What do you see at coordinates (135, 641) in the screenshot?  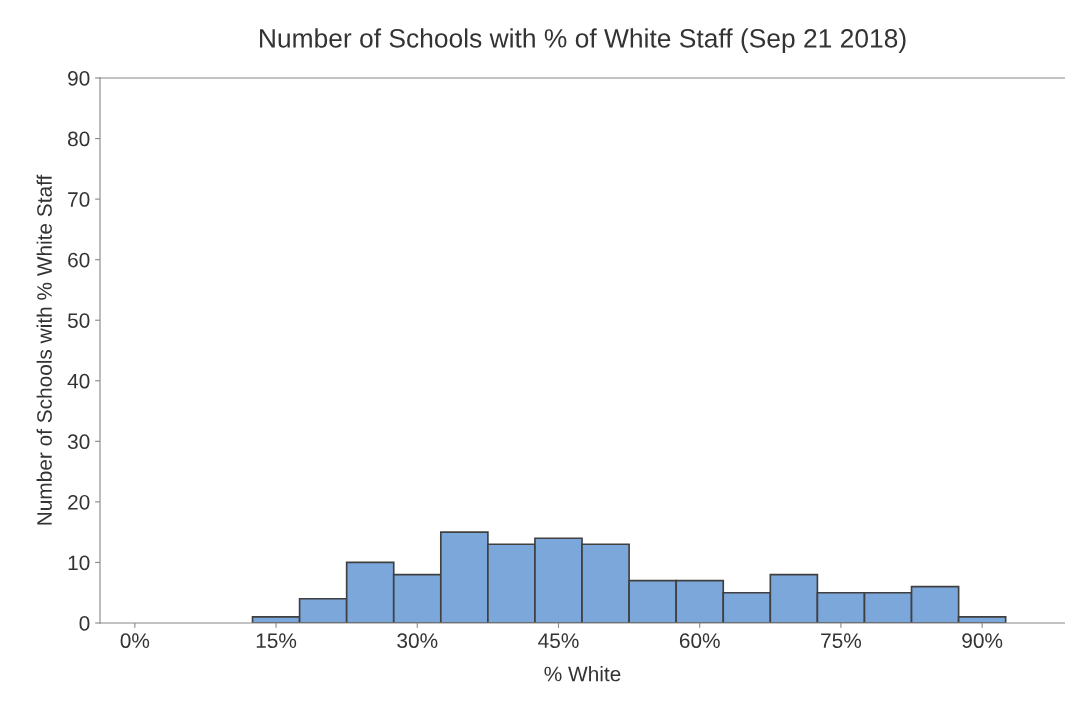 I see `x-tick-label: 0%` at bounding box center [135, 641].